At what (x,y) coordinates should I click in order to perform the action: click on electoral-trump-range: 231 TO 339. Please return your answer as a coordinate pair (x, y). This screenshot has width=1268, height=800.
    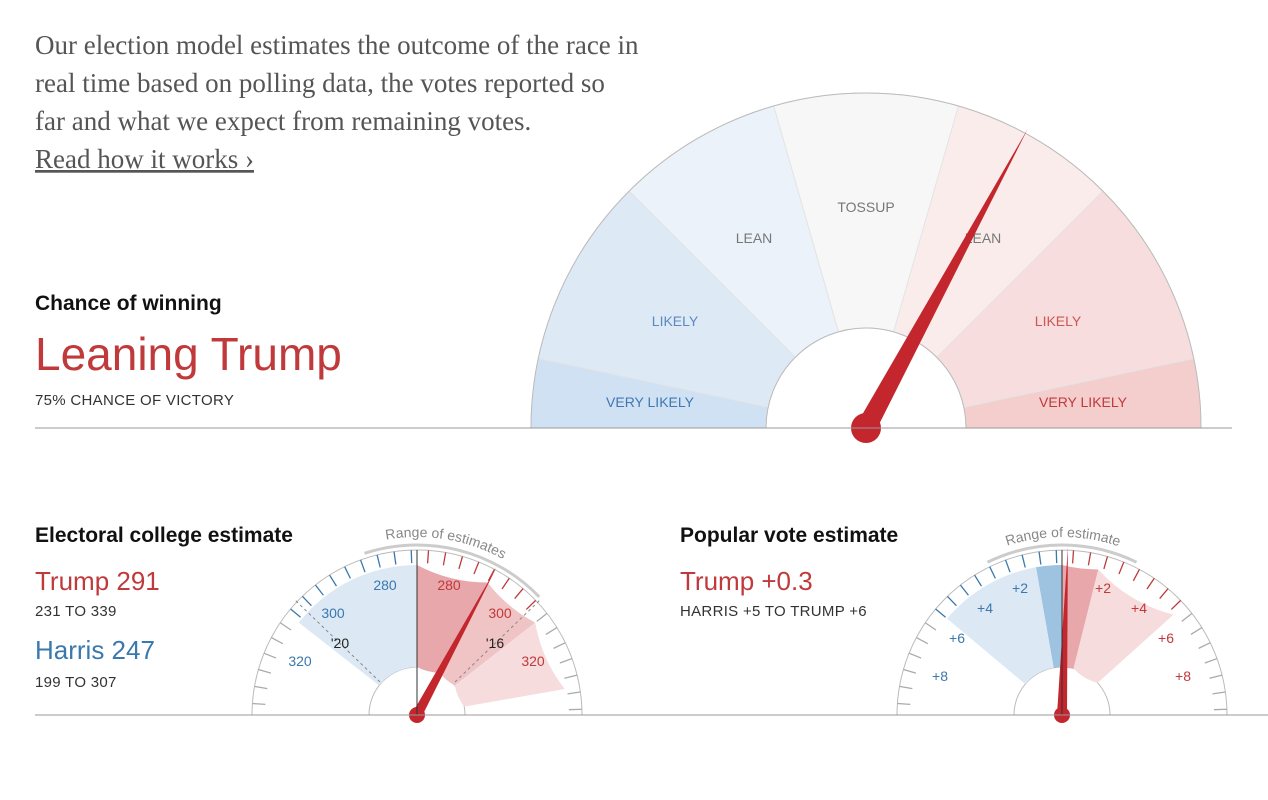
    Looking at the image, I should click on (76, 611).